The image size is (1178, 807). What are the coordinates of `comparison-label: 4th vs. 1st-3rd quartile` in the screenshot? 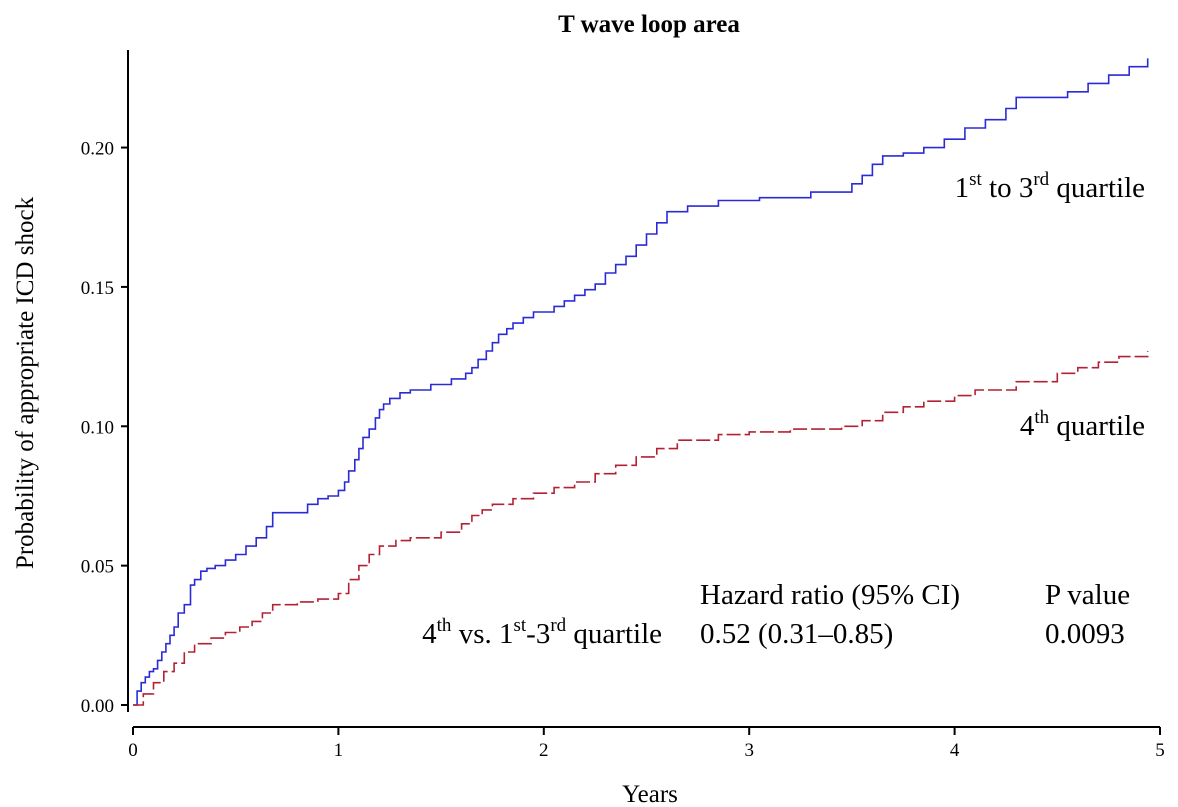 It's located at (542, 632).